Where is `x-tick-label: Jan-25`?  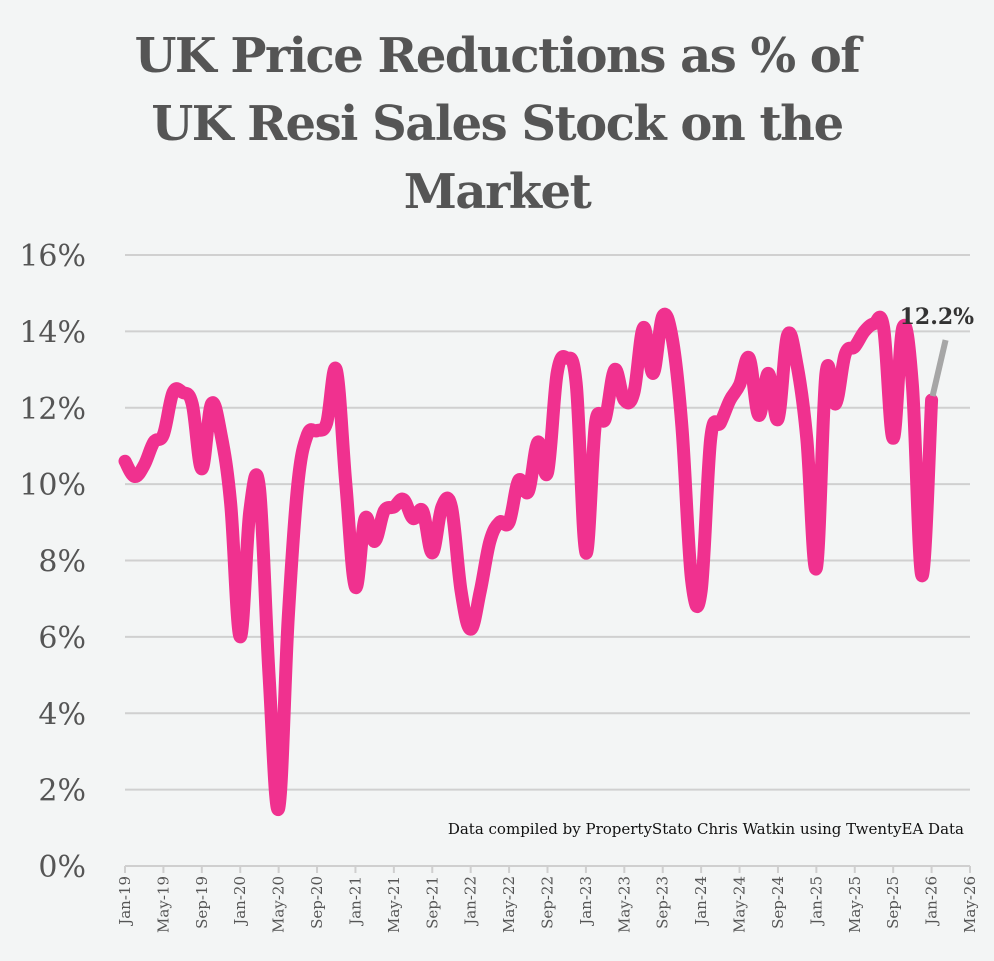
x-tick-label: Jan-25 is located at coordinates (816, 901).